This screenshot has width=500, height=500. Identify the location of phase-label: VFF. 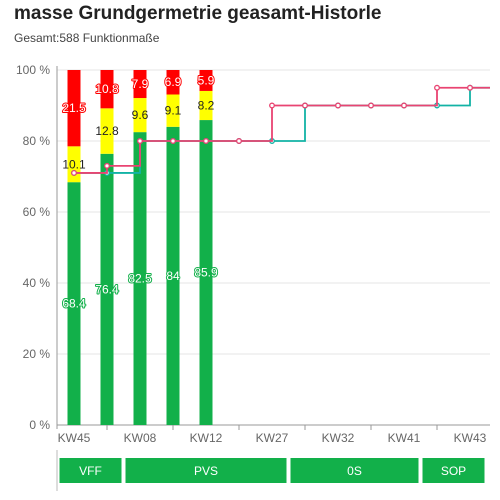
(90, 471).